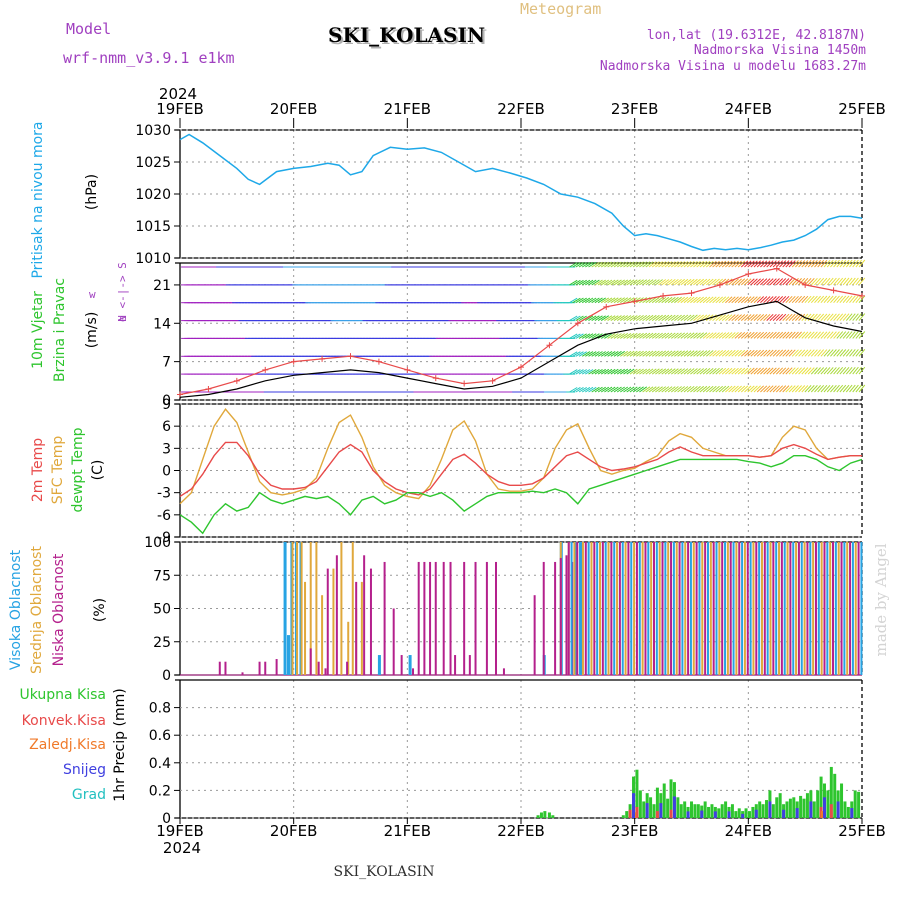 This screenshot has height=900, width=900. Describe the element at coordinates (406, 35) in the screenshot. I see `station-title: SKI_KOLASIN` at that location.